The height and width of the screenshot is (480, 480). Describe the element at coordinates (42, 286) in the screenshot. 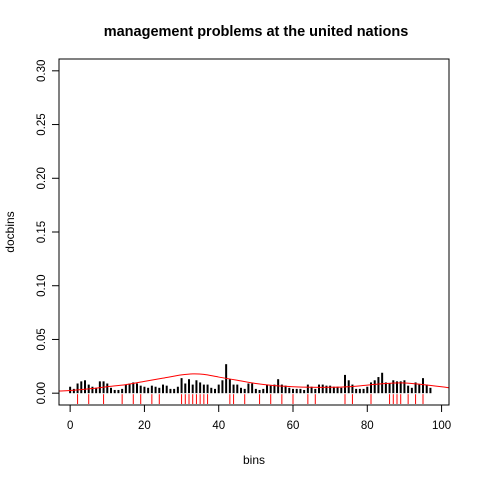

I see `y-tick-label: 0.10` at that location.